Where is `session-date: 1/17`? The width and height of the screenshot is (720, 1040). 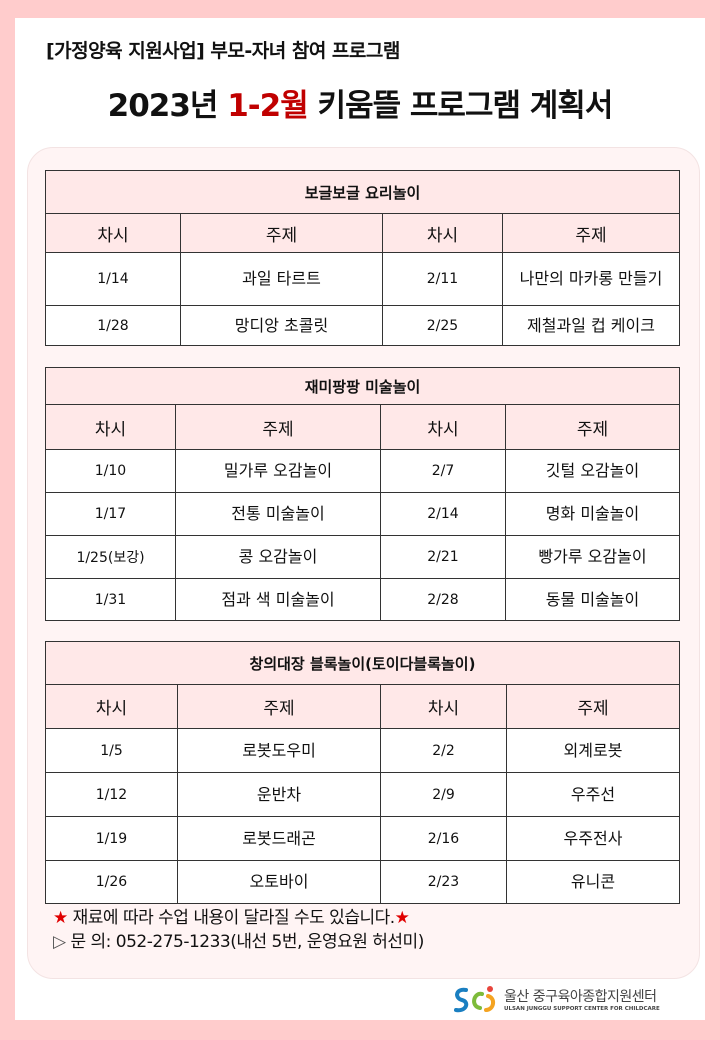
session-date: 1/17 is located at coordinates (110, 514).